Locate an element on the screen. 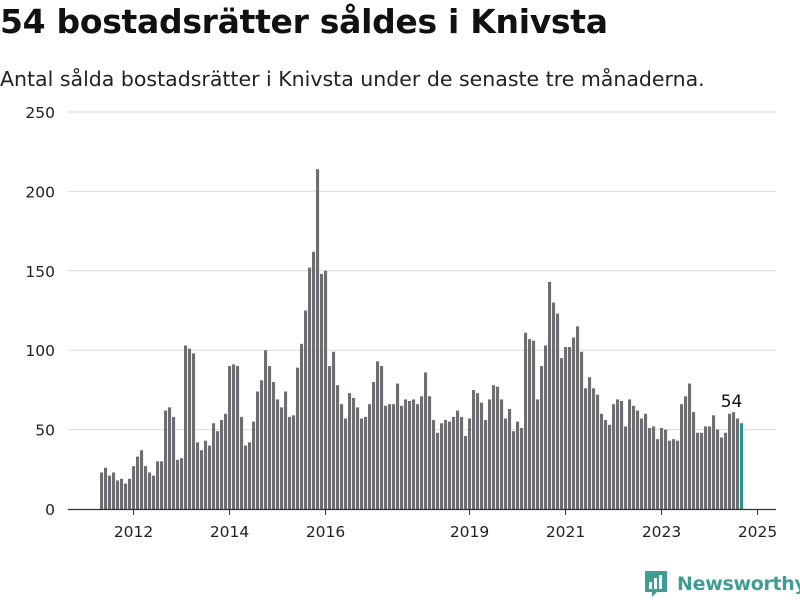 Image resolution: width=800 pixels, height=600 pixels. newsworthy-logo-icon is located at coordinates (656, 584).